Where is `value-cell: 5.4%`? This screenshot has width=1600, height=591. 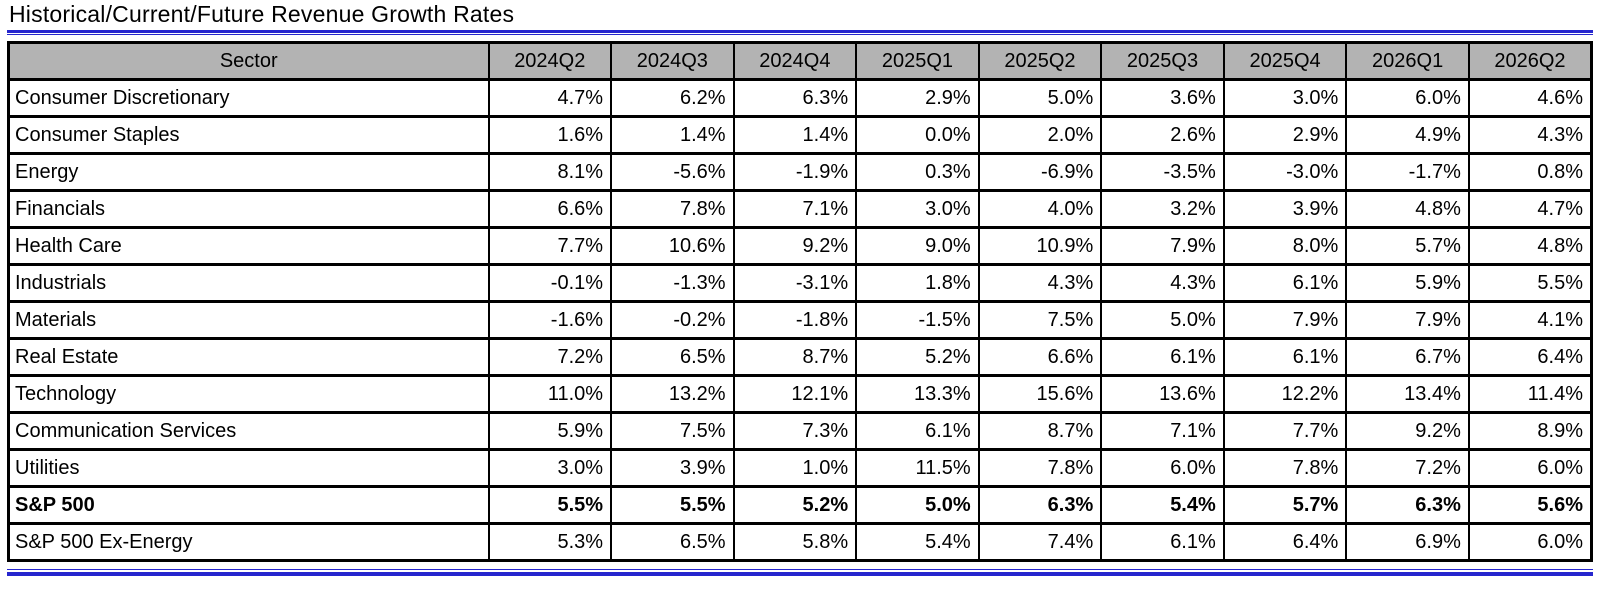 value-cell: 5.4% is located at coordinates (1162, 505).